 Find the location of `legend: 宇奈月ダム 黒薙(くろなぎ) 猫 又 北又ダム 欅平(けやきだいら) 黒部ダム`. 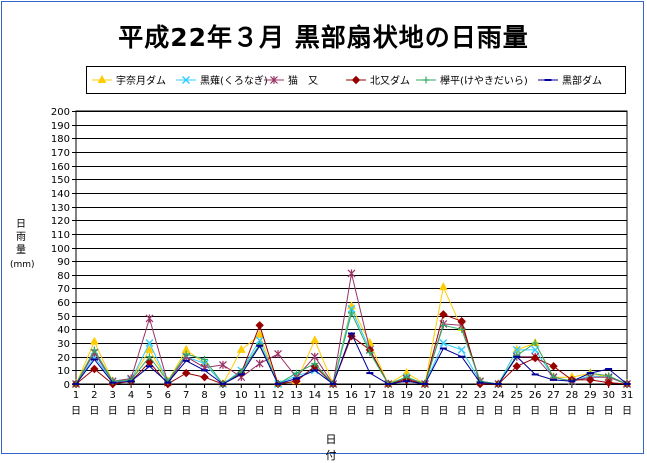

legend: 宇奈月ダム 黒薙(くろなぎ) 猫 又 北又ダム 欅平(けやきだいら) 黒部ダム is located at coordinates (356, 80).